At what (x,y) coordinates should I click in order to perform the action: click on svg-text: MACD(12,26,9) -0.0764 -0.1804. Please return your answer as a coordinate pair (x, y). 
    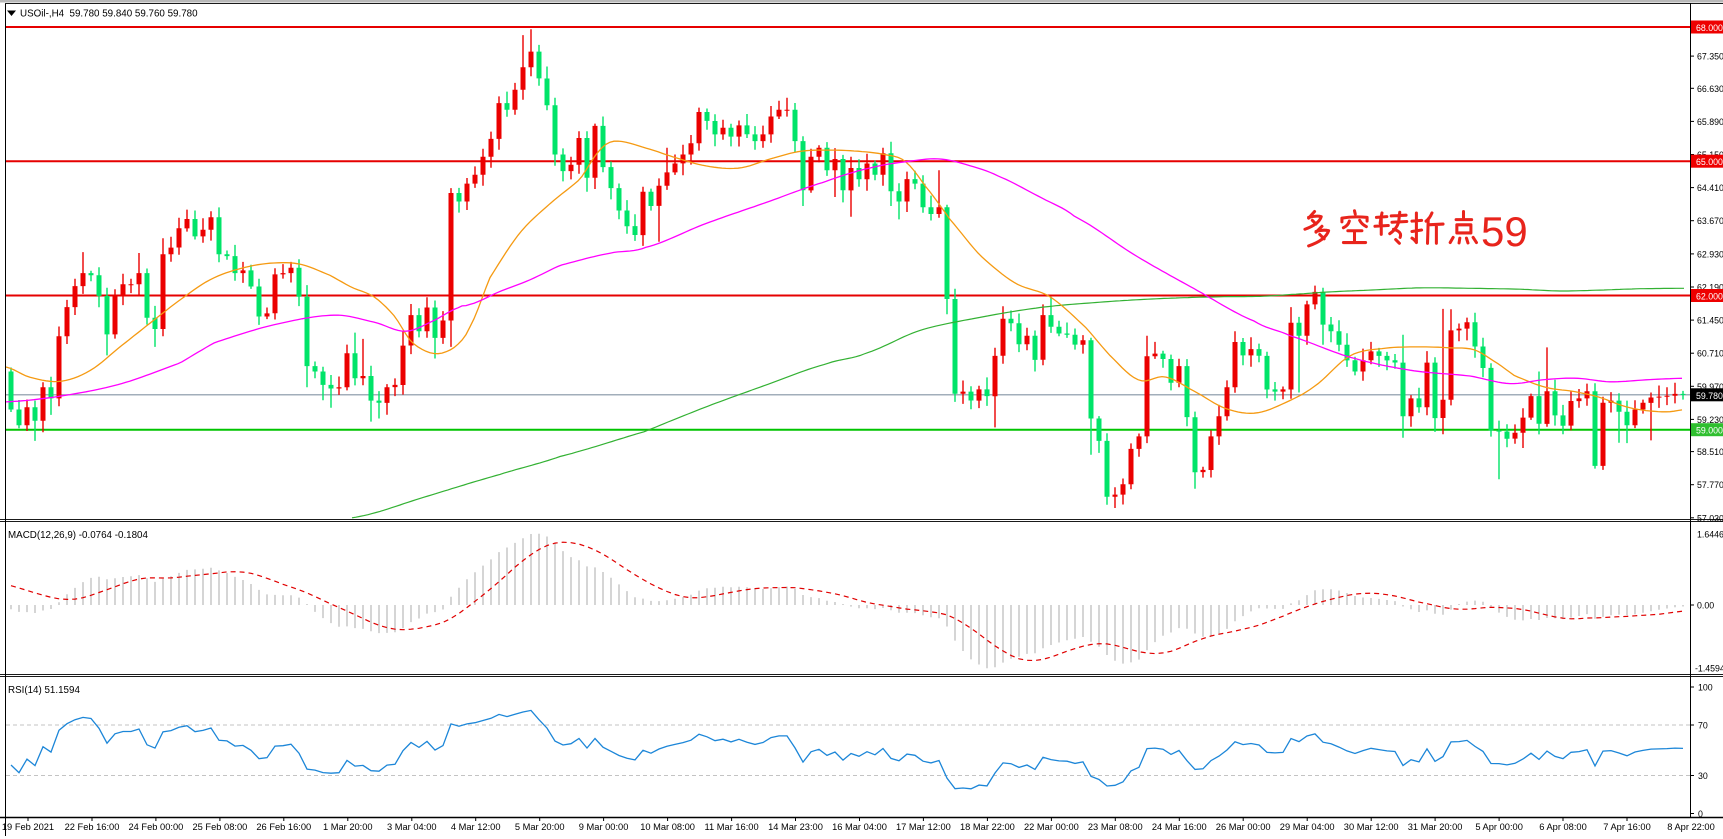
    Looking at the image, I should click on (78, 535).